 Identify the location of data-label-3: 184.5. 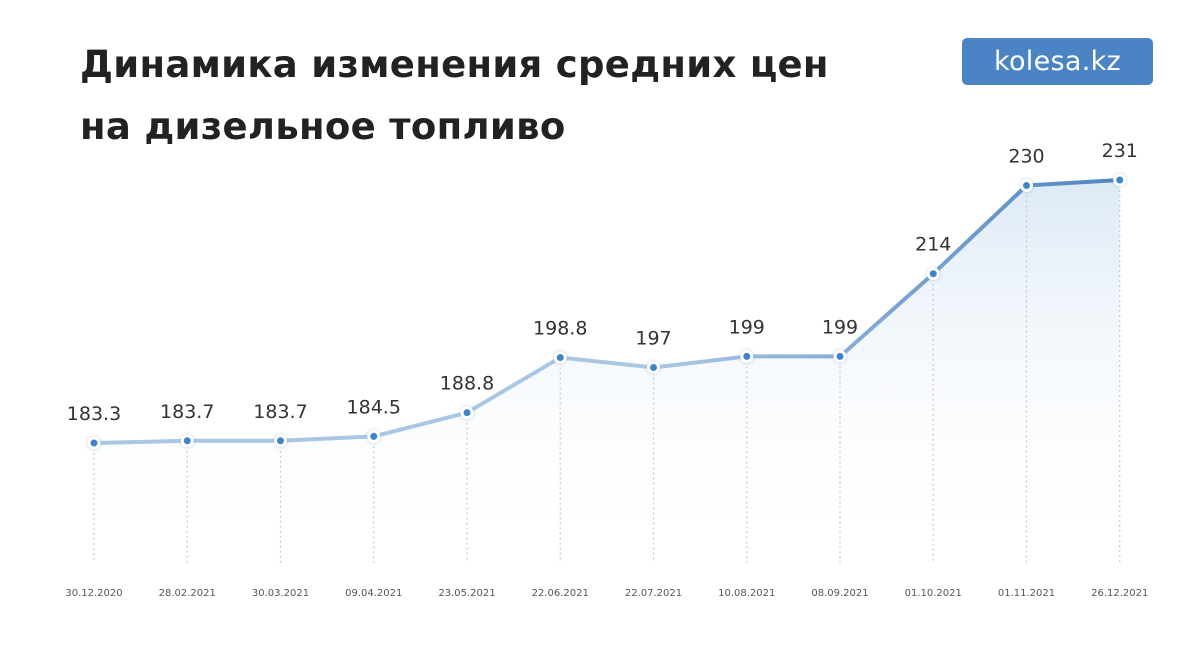
(374, 407).